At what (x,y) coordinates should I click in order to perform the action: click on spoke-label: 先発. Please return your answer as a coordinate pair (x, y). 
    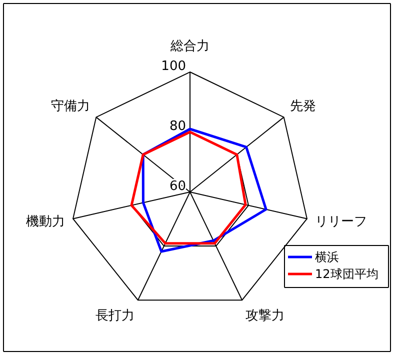
    Looking at the image, I should click on (303, 106).